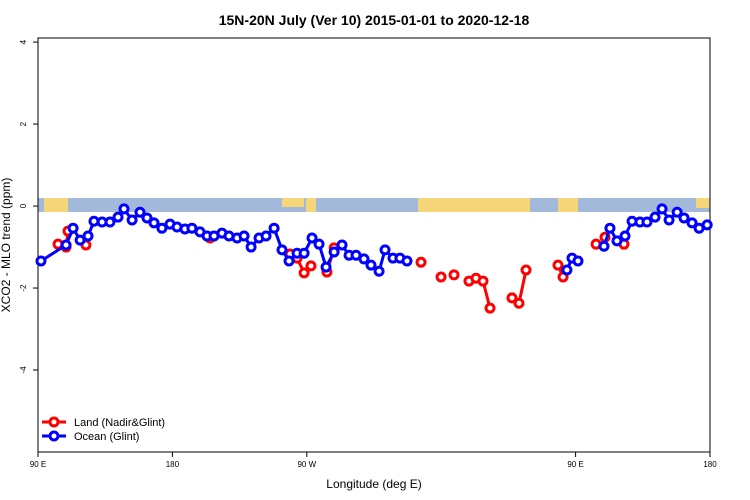 This screenshot has width=750, height=500. What do you see at coordinates (373, 484) in the screenshot?
I see `x-axis-label: Longitude (deg E)` at bounding box center [373, 484].